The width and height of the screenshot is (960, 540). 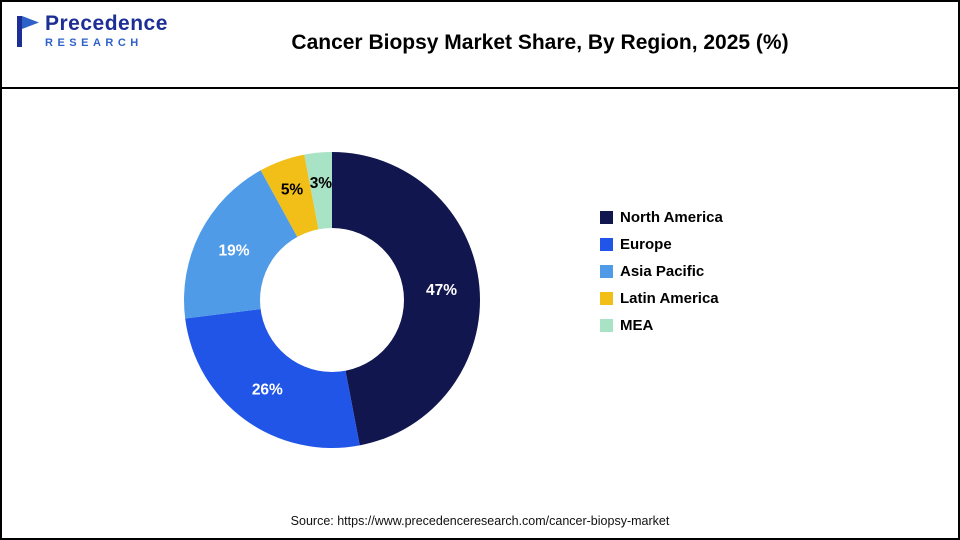 I want to click on legend-item-mea: MEA, so click(x=661, y=325).